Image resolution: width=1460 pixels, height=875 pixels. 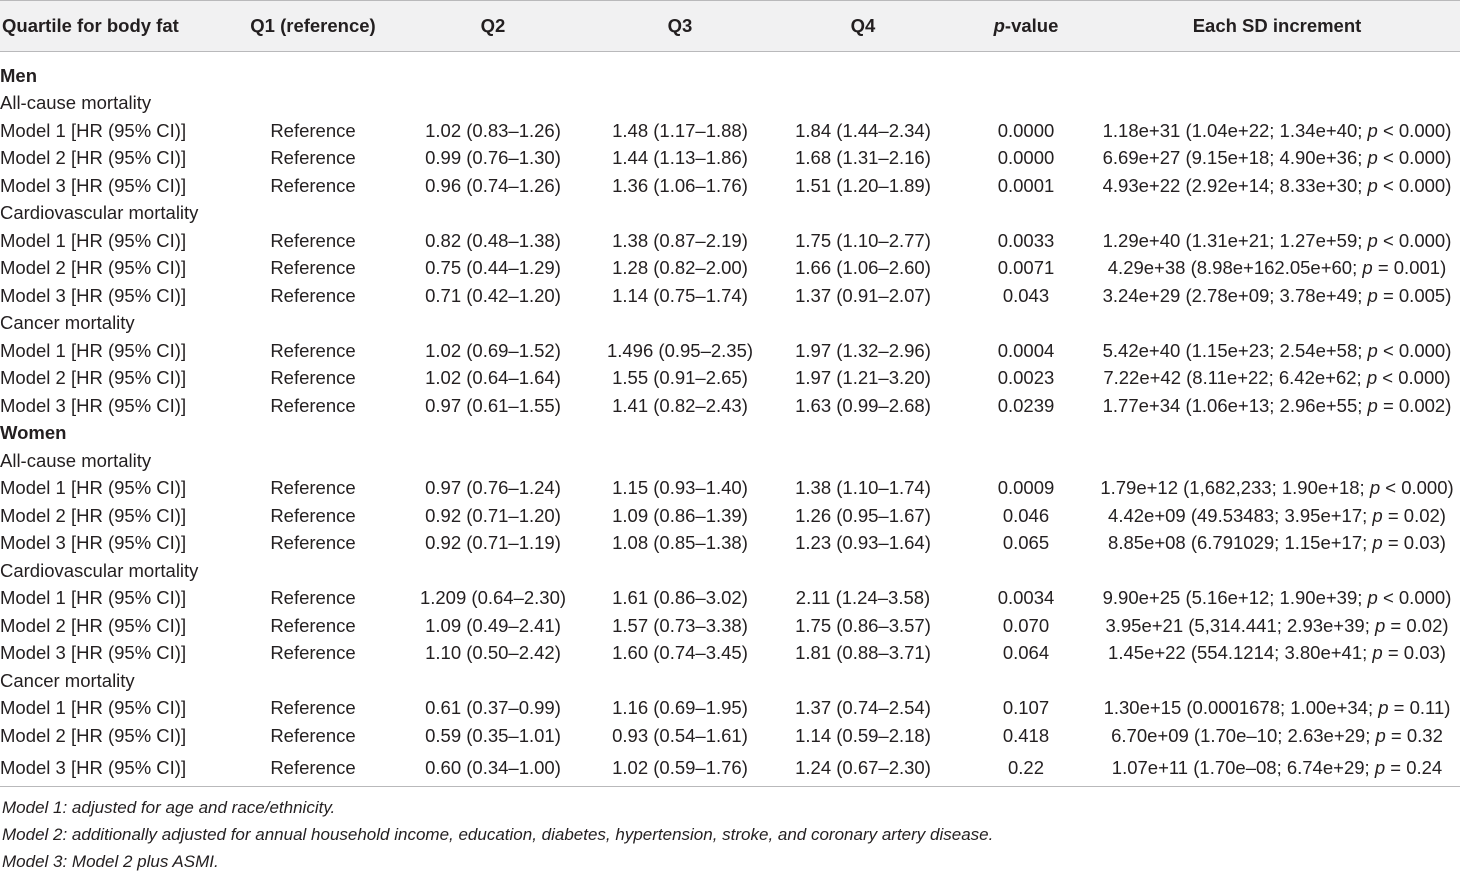 I want to click on q3-cell: 1.15 (0.93–1.40), so click(x=680, y=488).